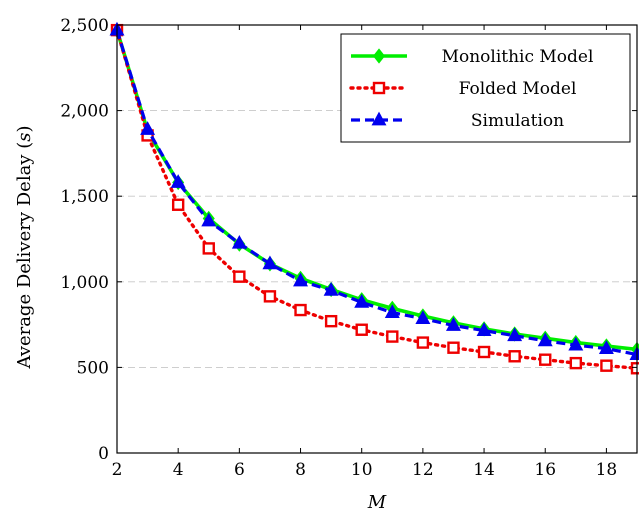 The height and width of the screenshot is (521, 639). What do you see at coordinates (545, 470) in the screenshot?
I see `x-tick-label: 16` at bounding box center [545, 470].